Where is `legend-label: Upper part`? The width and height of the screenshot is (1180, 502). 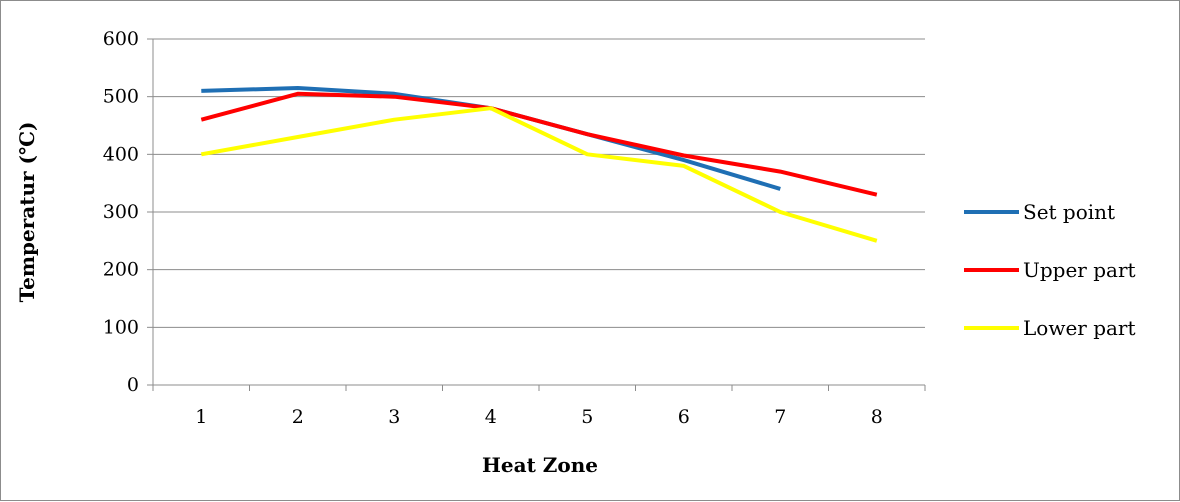 legend-label: Upper part is located at coordinates (1079, 270).